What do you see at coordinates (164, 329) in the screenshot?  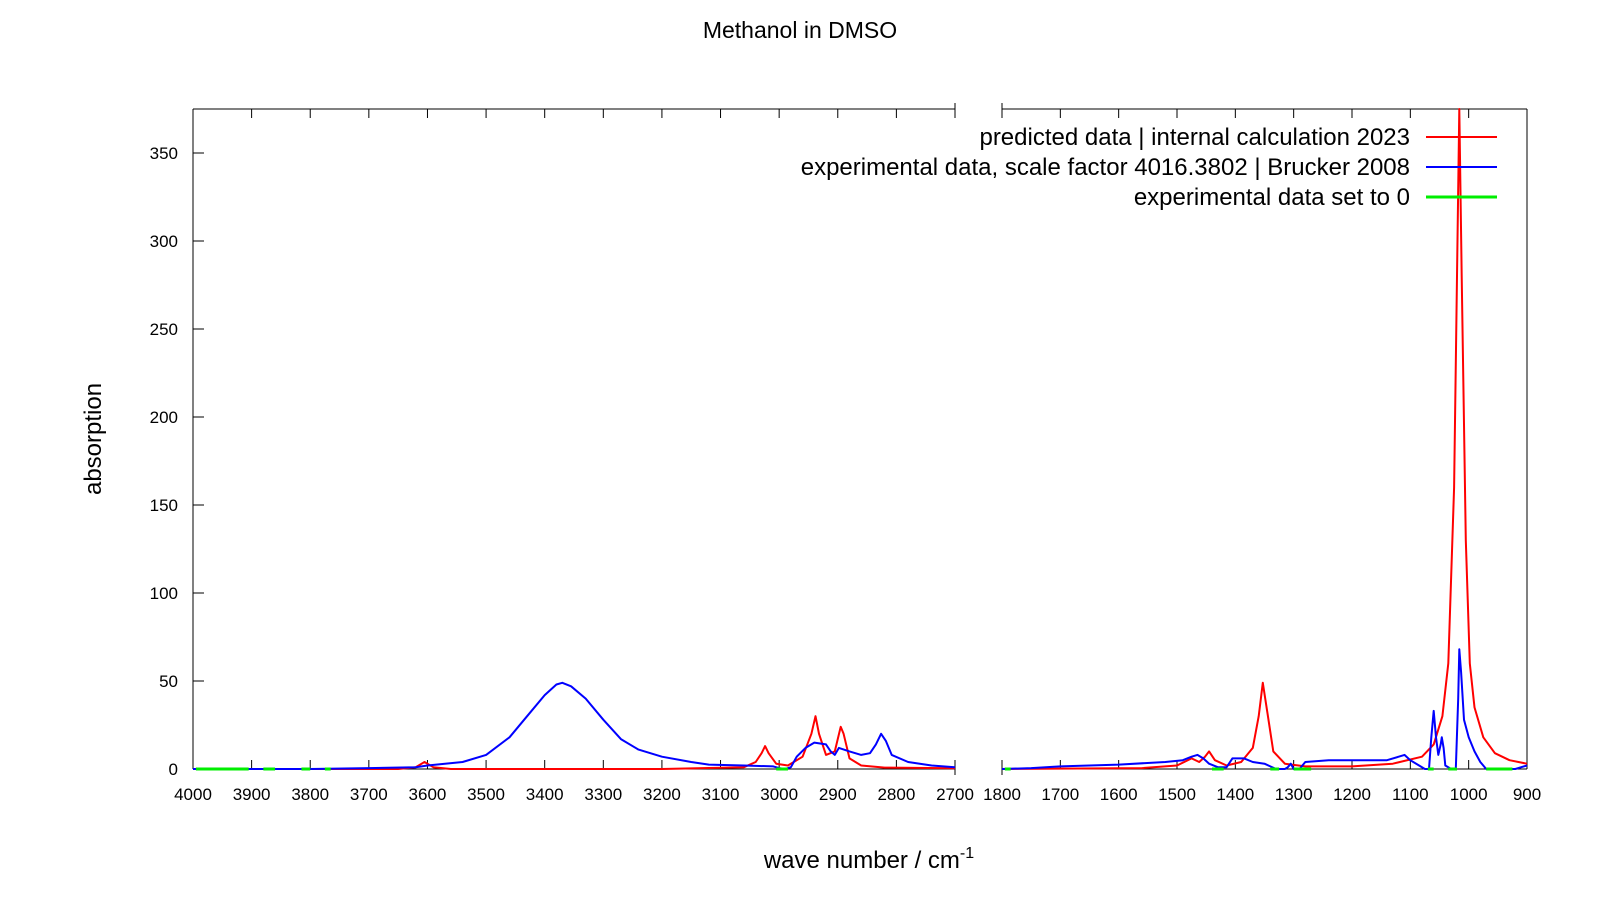 I see `y-tick-label: 250` at bounding box center [164, 329].